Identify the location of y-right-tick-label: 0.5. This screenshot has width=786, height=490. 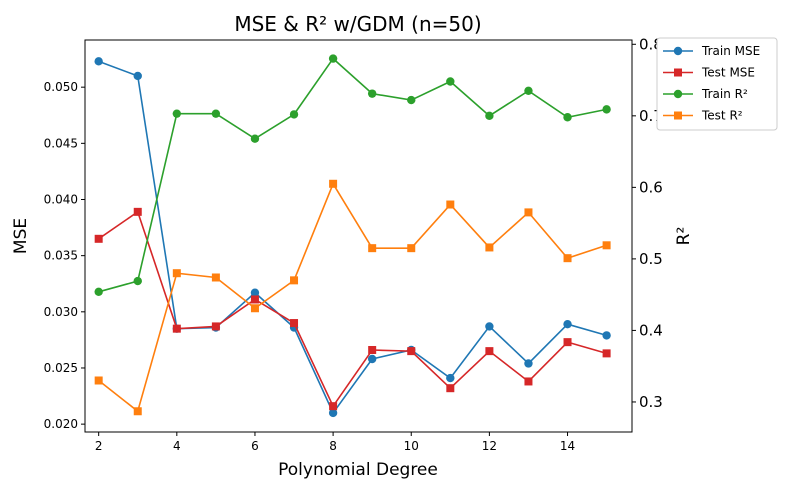
(651, 259).